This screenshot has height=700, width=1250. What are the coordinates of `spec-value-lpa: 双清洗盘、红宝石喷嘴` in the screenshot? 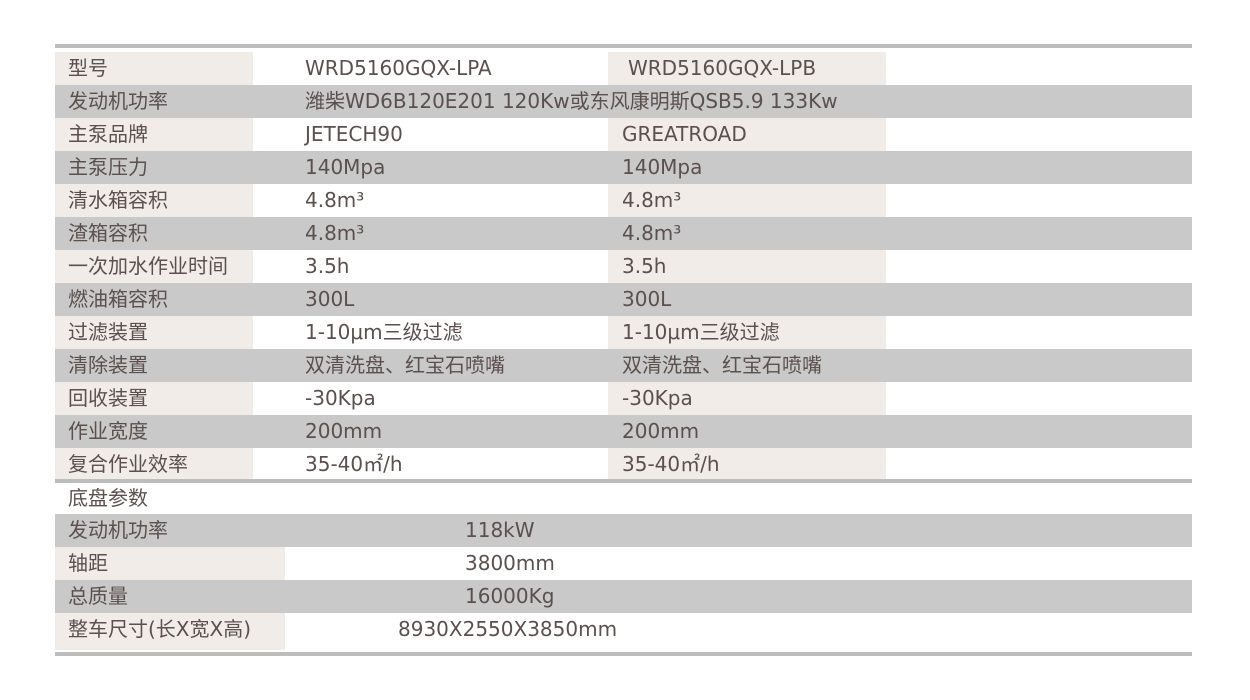 It's located at (405, 365).